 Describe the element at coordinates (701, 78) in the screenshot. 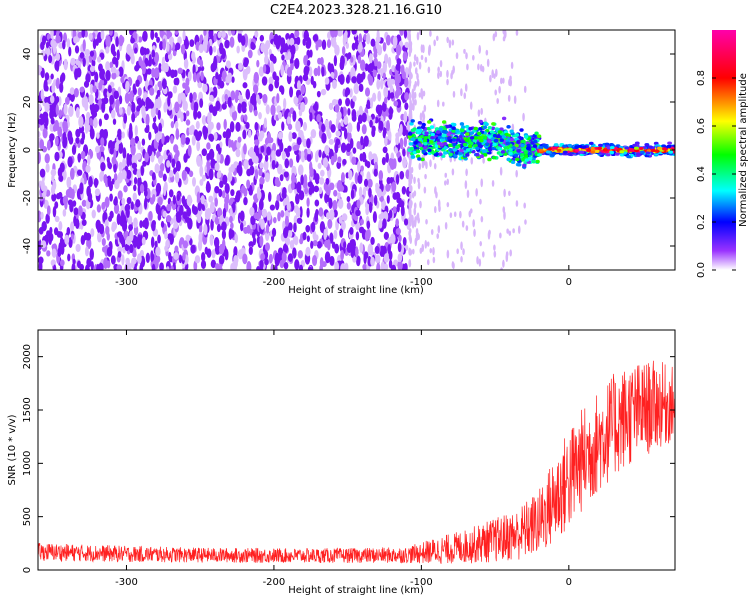

I see `colorbar-tick-label: 0.8` at that location.